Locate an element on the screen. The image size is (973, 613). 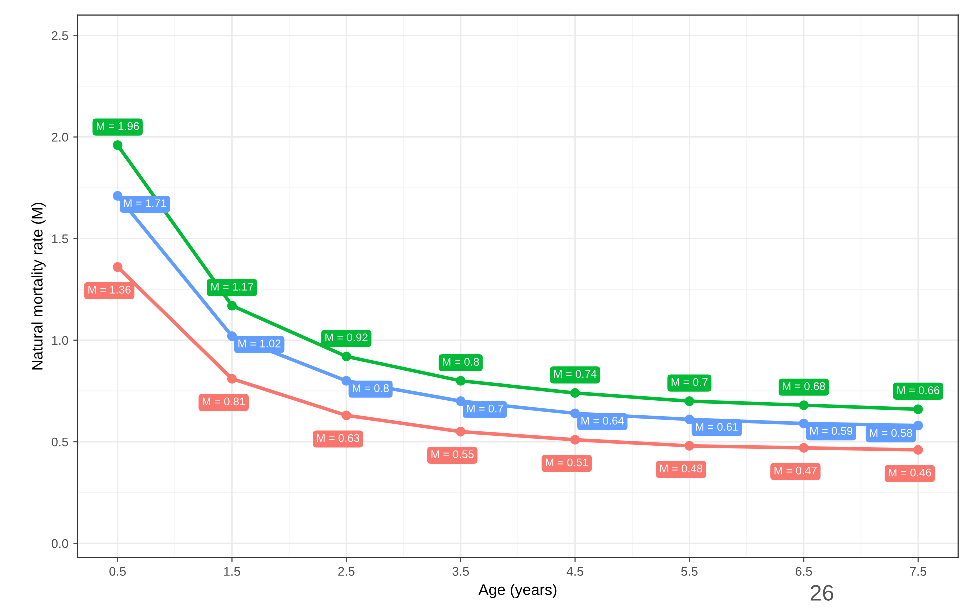
y-tick-label: 2.0 is located at coordinates (60, 137).